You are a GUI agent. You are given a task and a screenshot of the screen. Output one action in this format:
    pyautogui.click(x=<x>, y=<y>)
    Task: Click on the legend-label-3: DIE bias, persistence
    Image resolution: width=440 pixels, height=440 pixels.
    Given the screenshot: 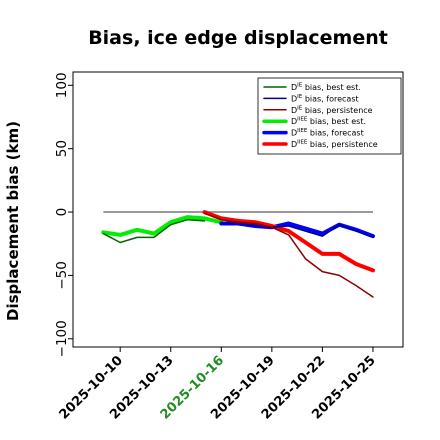 What is the action you would take?
    pyautogui.click(x=332, y=110)
    